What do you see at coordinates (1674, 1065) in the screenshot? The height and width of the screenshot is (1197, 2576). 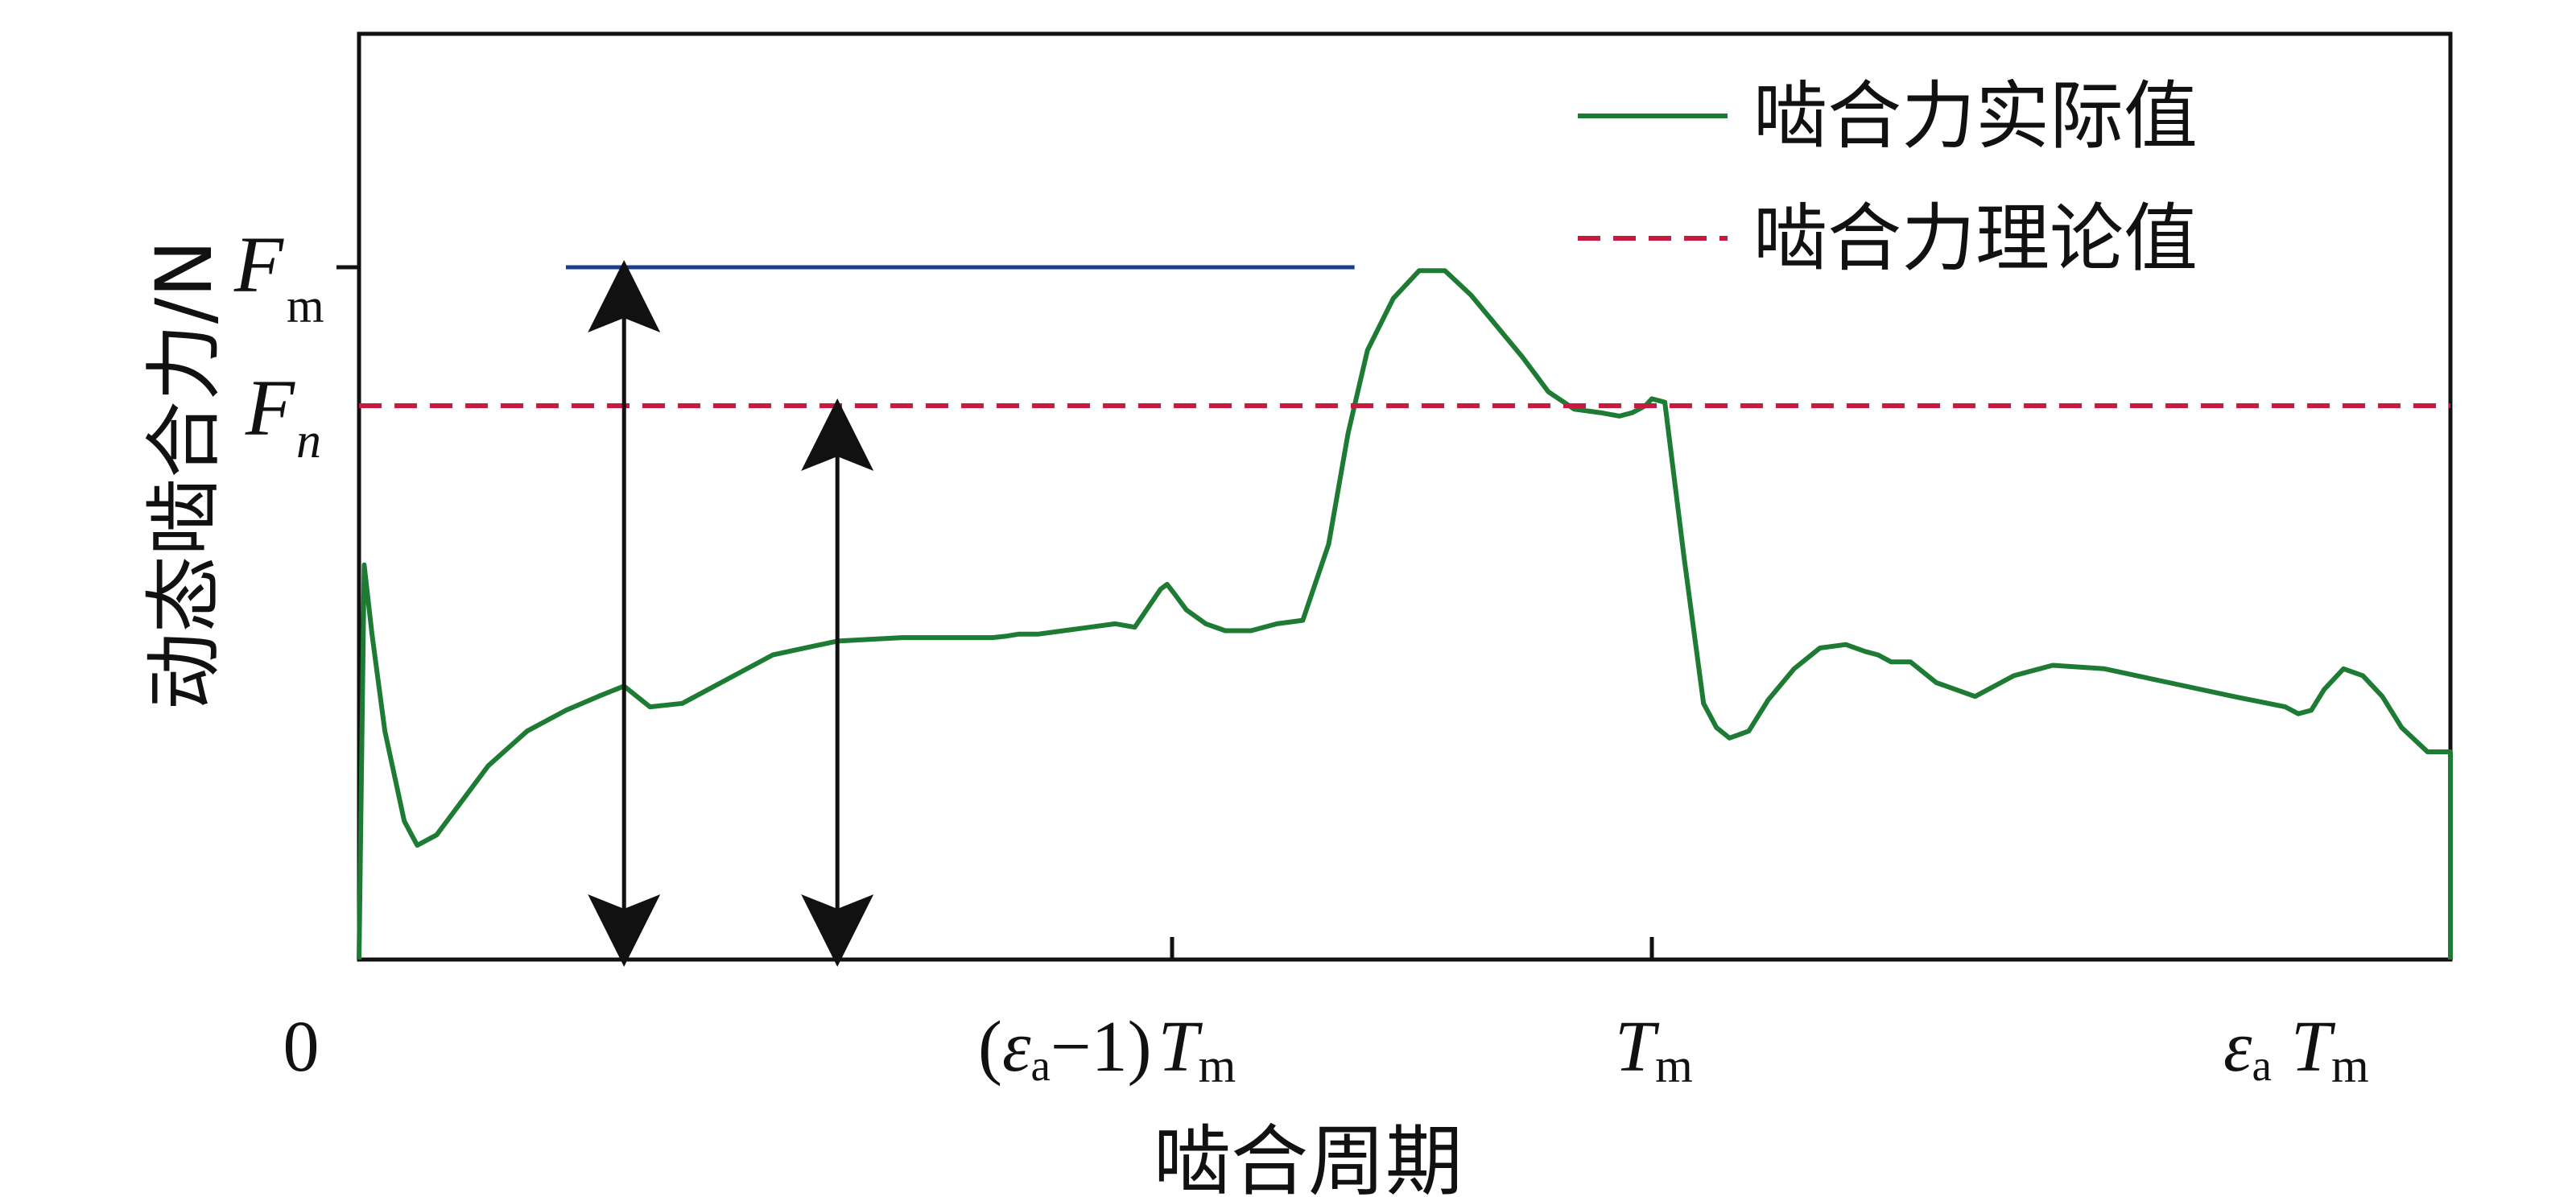 I see `x-tick-label-tm-sub-m: m` at bounding box center [1674, 1065].